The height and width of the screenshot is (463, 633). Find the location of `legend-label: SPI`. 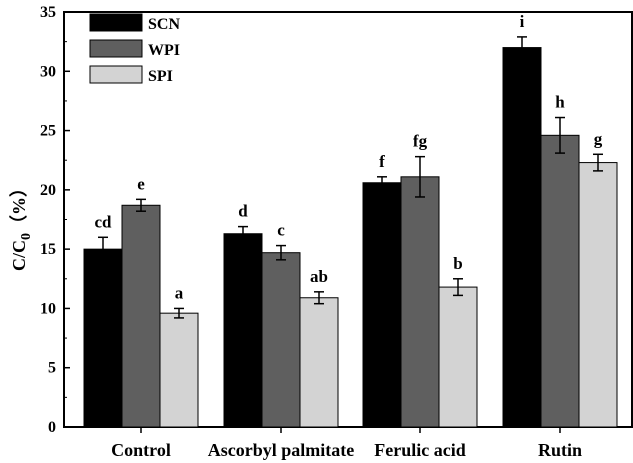

legend-label: SPI is located at coordinates (160, 76).